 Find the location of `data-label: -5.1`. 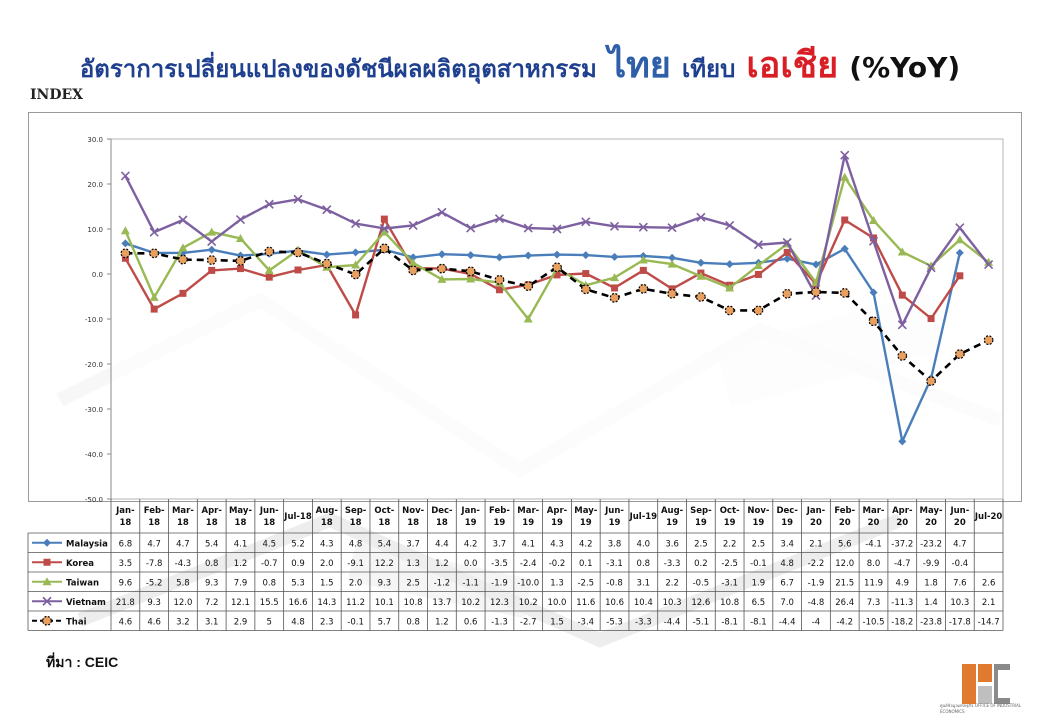

data-label: -5.1 is located at coordinates (701, 622).